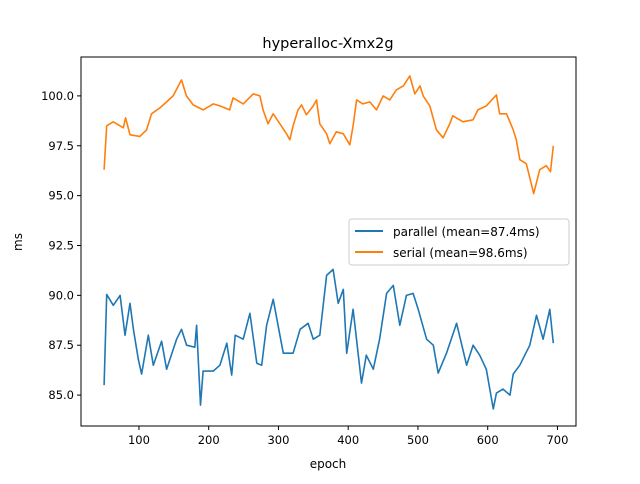 The height and width of the screenshot is (484, 640). What do you see at coordinates (61, 196) in the screenshot?
I see `y-tick-label: 95.0` at bounding box center [61, 196].